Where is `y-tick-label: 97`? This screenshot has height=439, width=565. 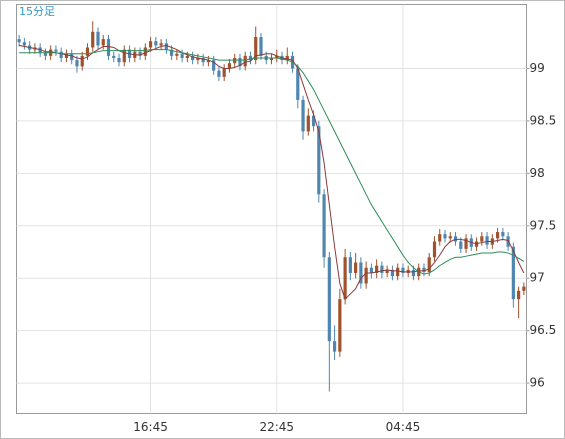
y-tick-label: 97 is located at coordinates (537, 278).